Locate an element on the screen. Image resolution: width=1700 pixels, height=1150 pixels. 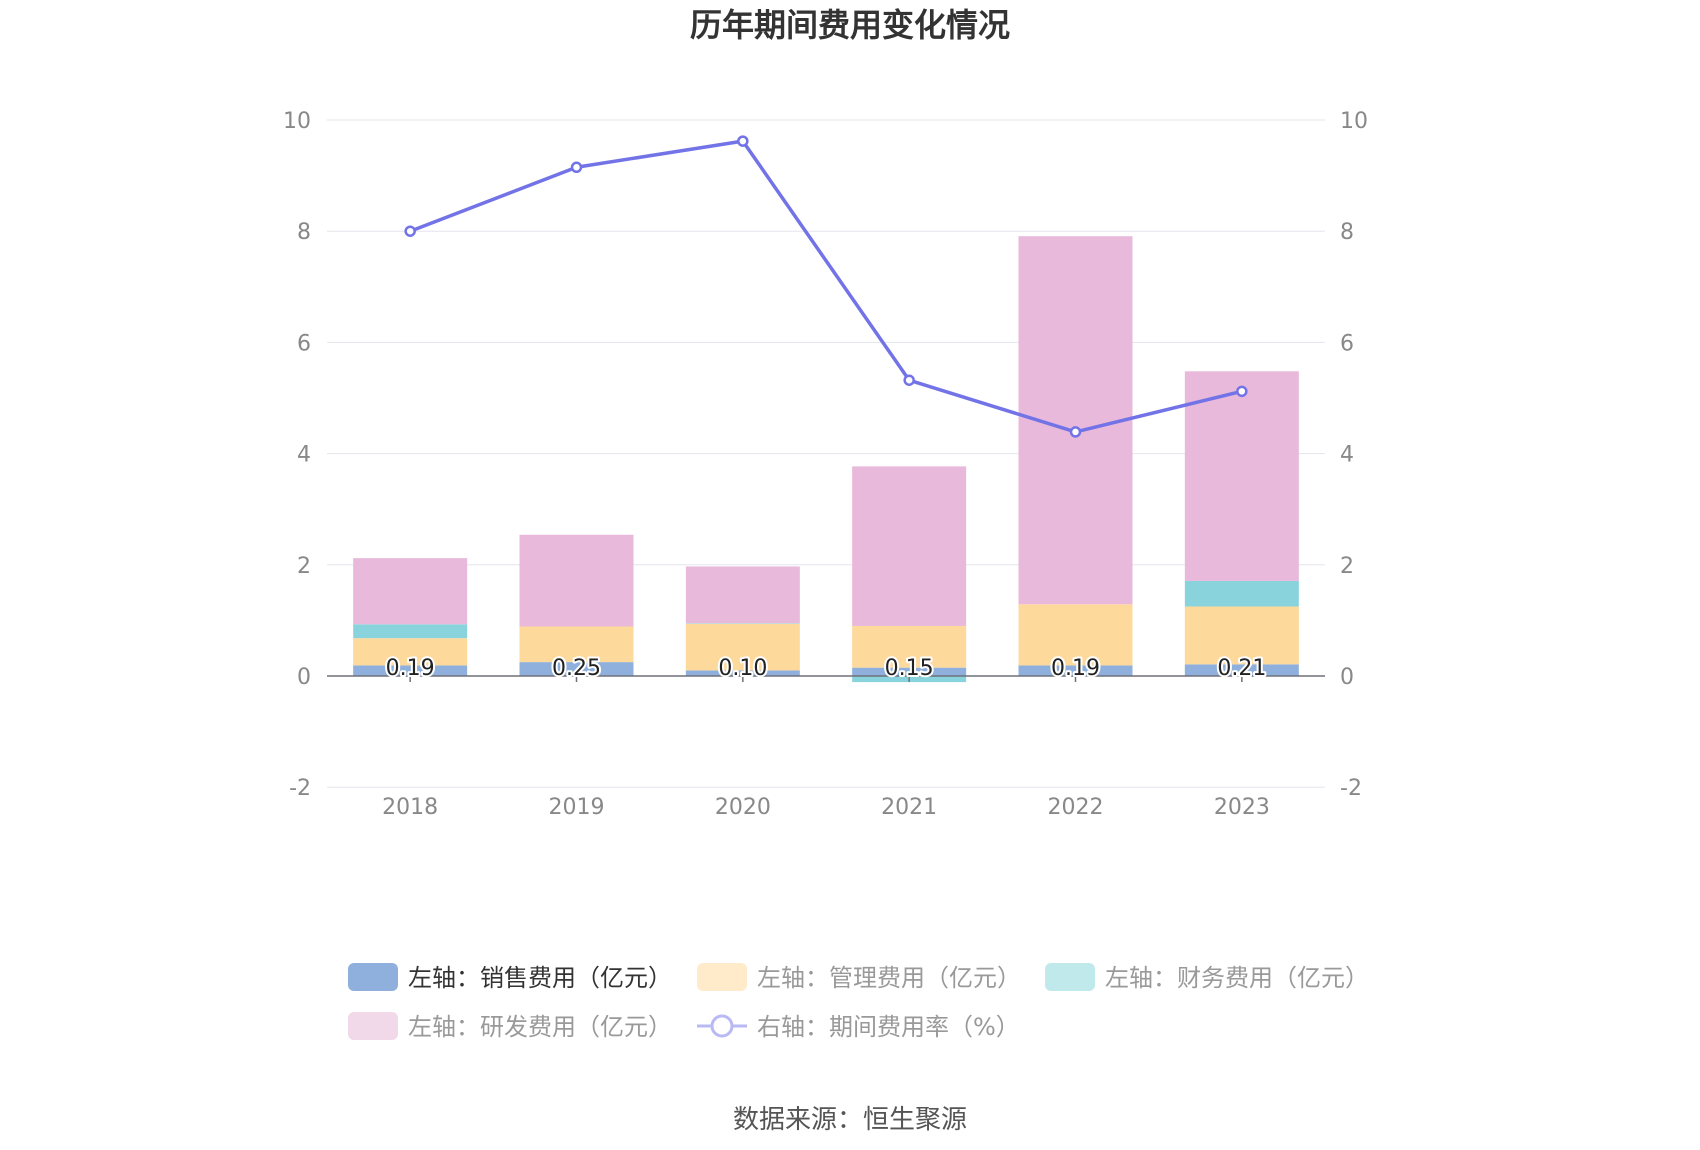
right-tick-label: 2 is located at coordinates (1347, 566).